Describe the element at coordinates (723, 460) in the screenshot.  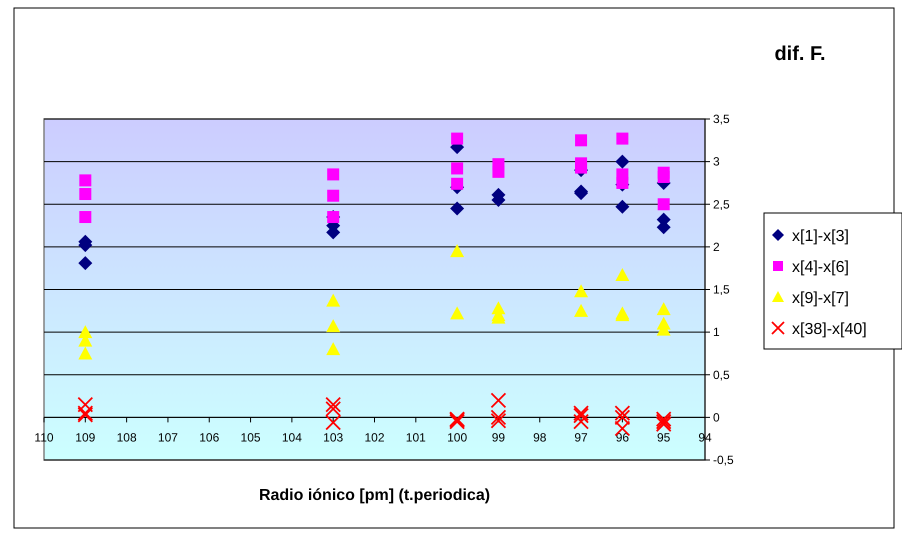
I see `y-tick-label: -0,5` at that location.